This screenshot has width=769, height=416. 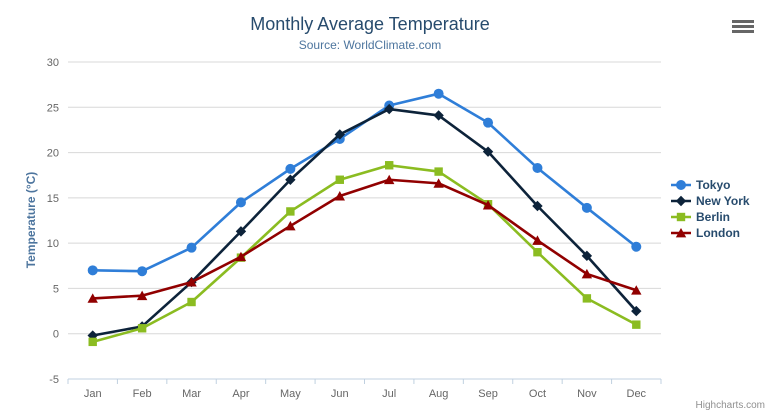 I want to click on legend: Tokyo New York Berlin London, so click(x=710, y=209).